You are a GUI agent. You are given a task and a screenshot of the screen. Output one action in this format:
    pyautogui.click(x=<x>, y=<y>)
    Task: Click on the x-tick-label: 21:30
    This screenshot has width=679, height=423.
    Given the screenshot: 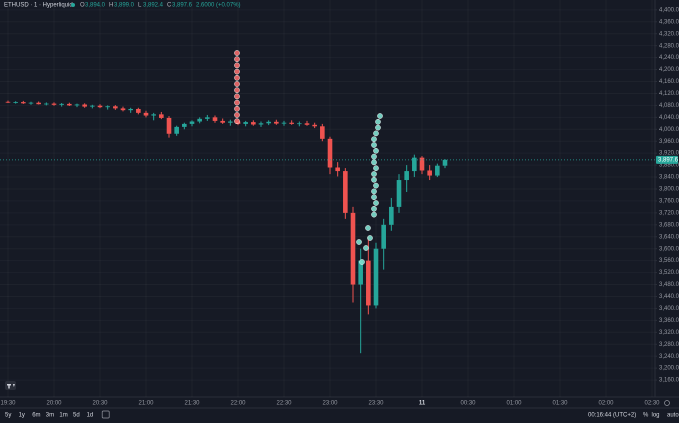 What is the action you would take?
    pyautogui.click(x=192, y=404)
    